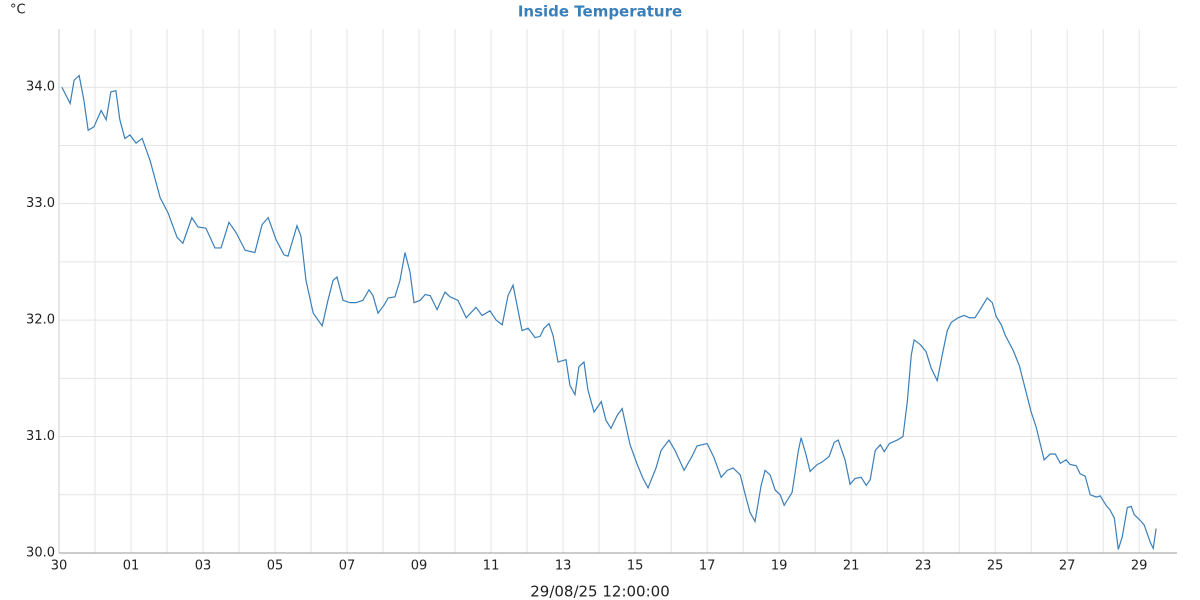 The image size is (1200, 600). What do you see at coordinates (707, 566) in the screenshot?
I see `x-tick-label: 17` at bounding box center [707, 566].